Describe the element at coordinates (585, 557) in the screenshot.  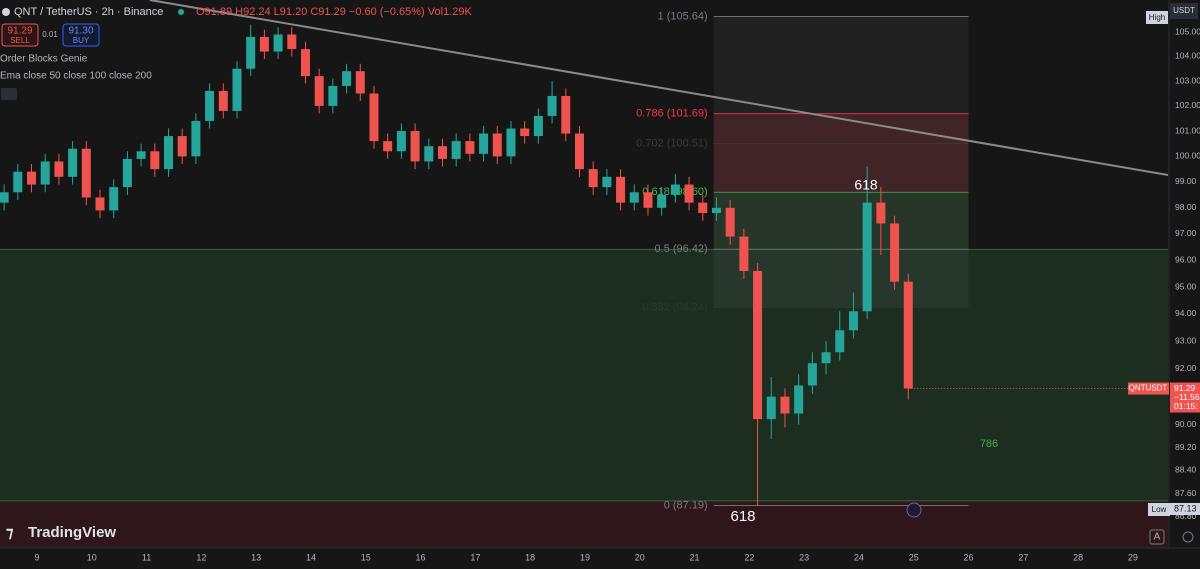
I see `x-tick-label: 19` at that location.